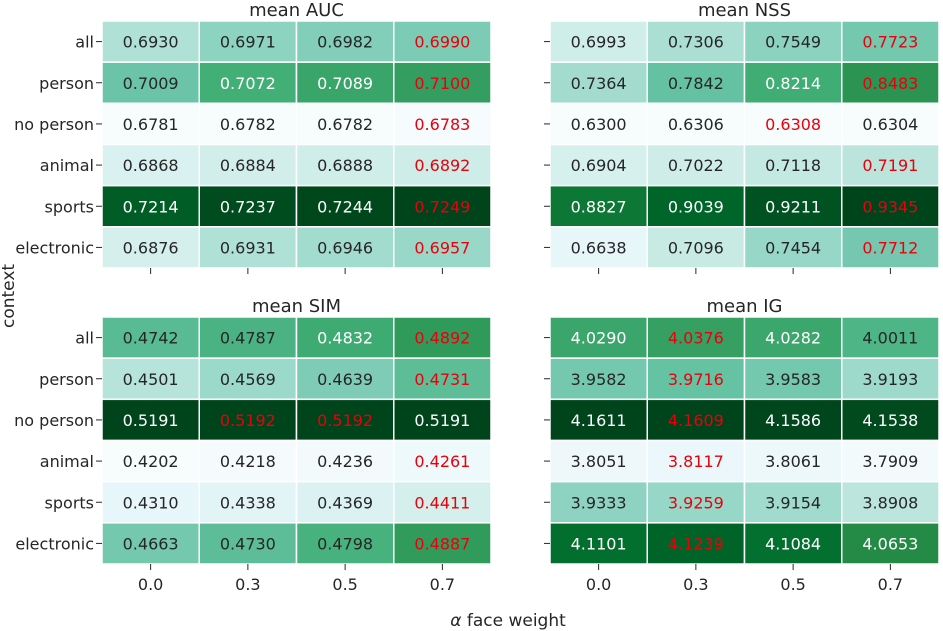 The image size is (943, 631). What do you see at coordinates (599, 379) in the screenshot?
I see `cell-value-label: 3.9582` at bounding box center [599, 379].